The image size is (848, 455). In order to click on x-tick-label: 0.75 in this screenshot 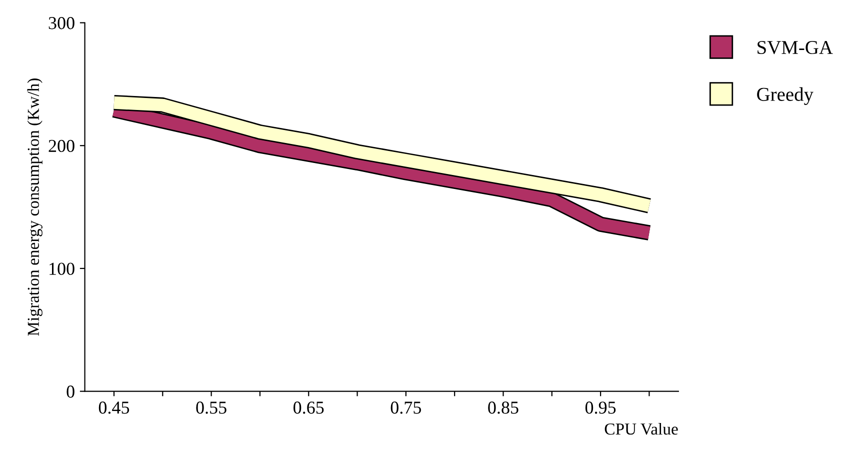, I will do `click(406, 408)`.